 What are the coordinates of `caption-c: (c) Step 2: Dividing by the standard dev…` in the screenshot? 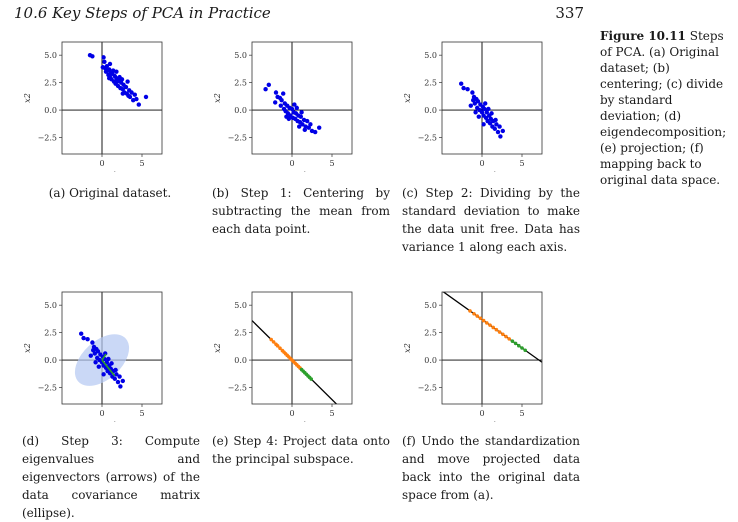 It's located at (491, 220).